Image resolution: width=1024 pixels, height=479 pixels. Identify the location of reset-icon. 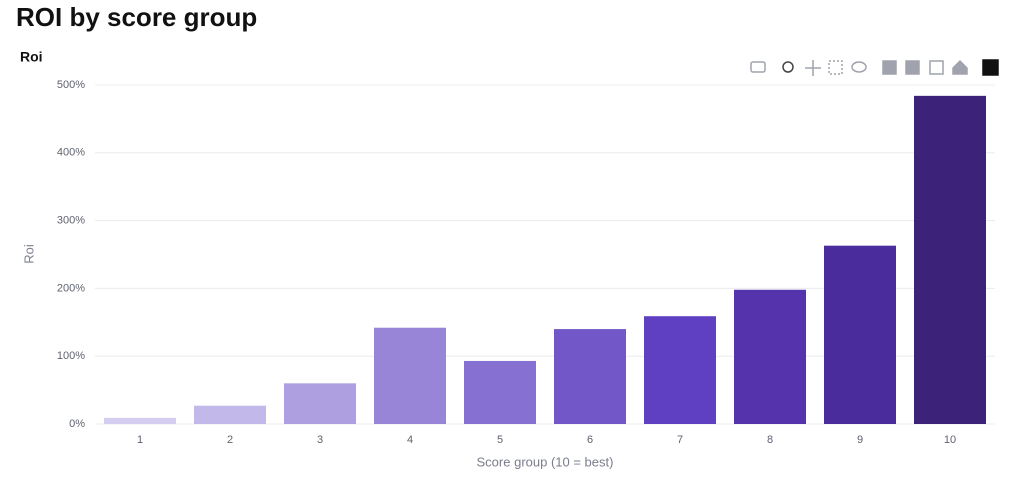
(960, 67).